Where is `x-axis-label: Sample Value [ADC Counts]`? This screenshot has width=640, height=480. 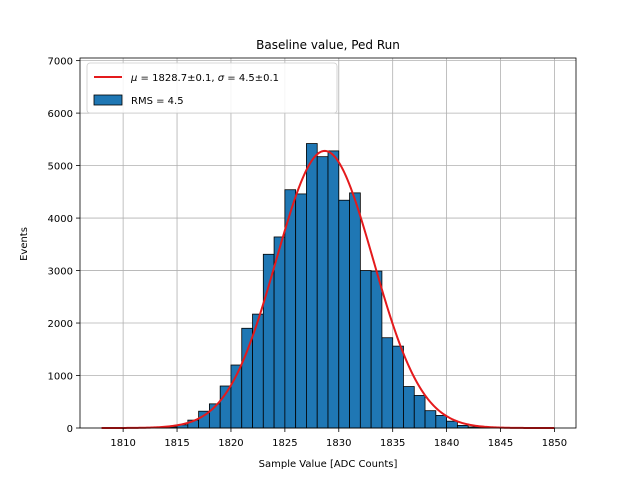 x-axis-label: Sample Value [ADC Counts] is located at coordinates (328, 464).